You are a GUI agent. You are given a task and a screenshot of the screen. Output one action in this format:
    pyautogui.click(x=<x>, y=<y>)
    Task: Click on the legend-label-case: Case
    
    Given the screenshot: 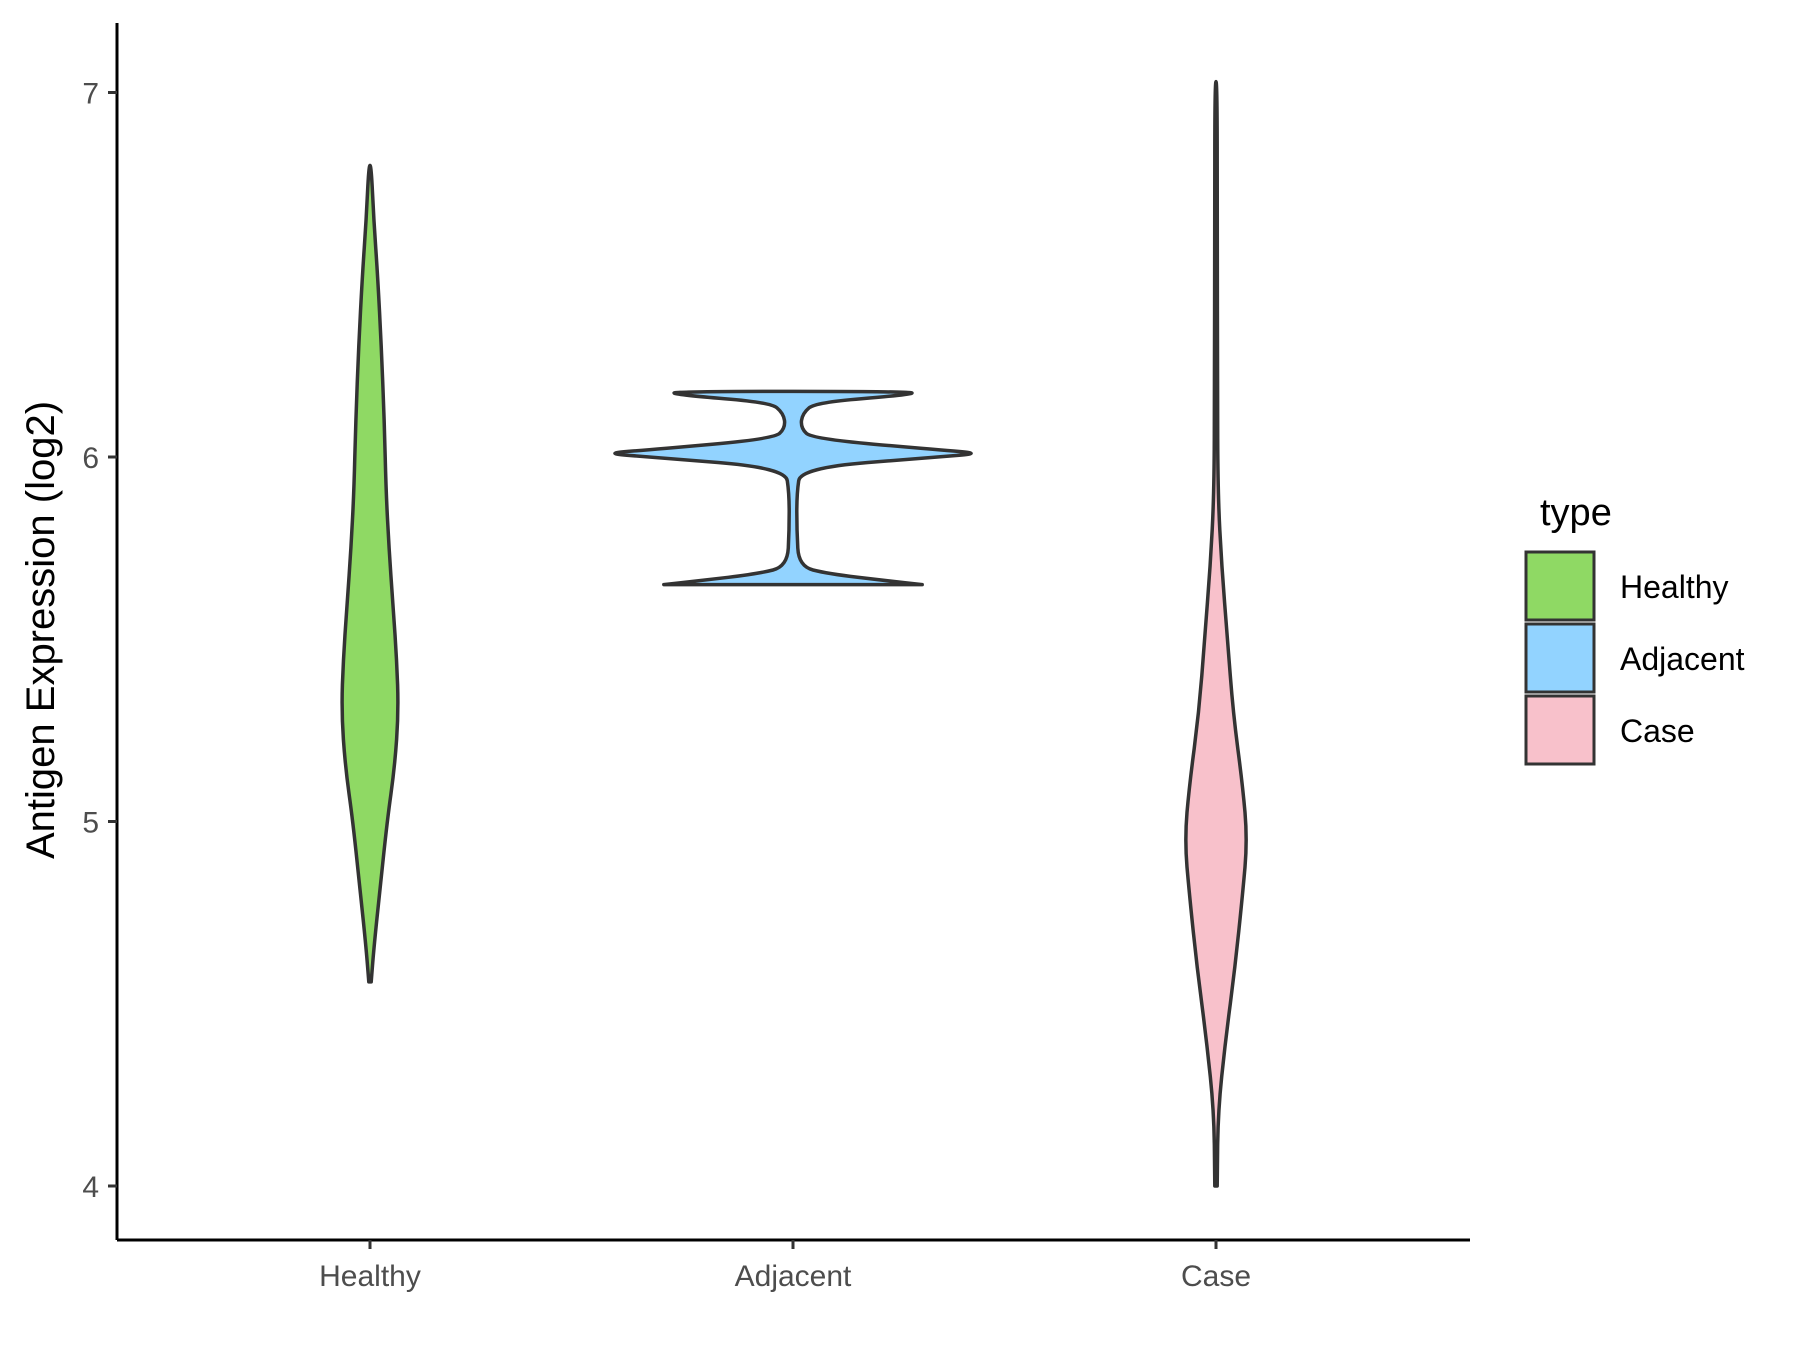 What is the action you would take?
    pyautogui.click(x=1657, y=731)
    